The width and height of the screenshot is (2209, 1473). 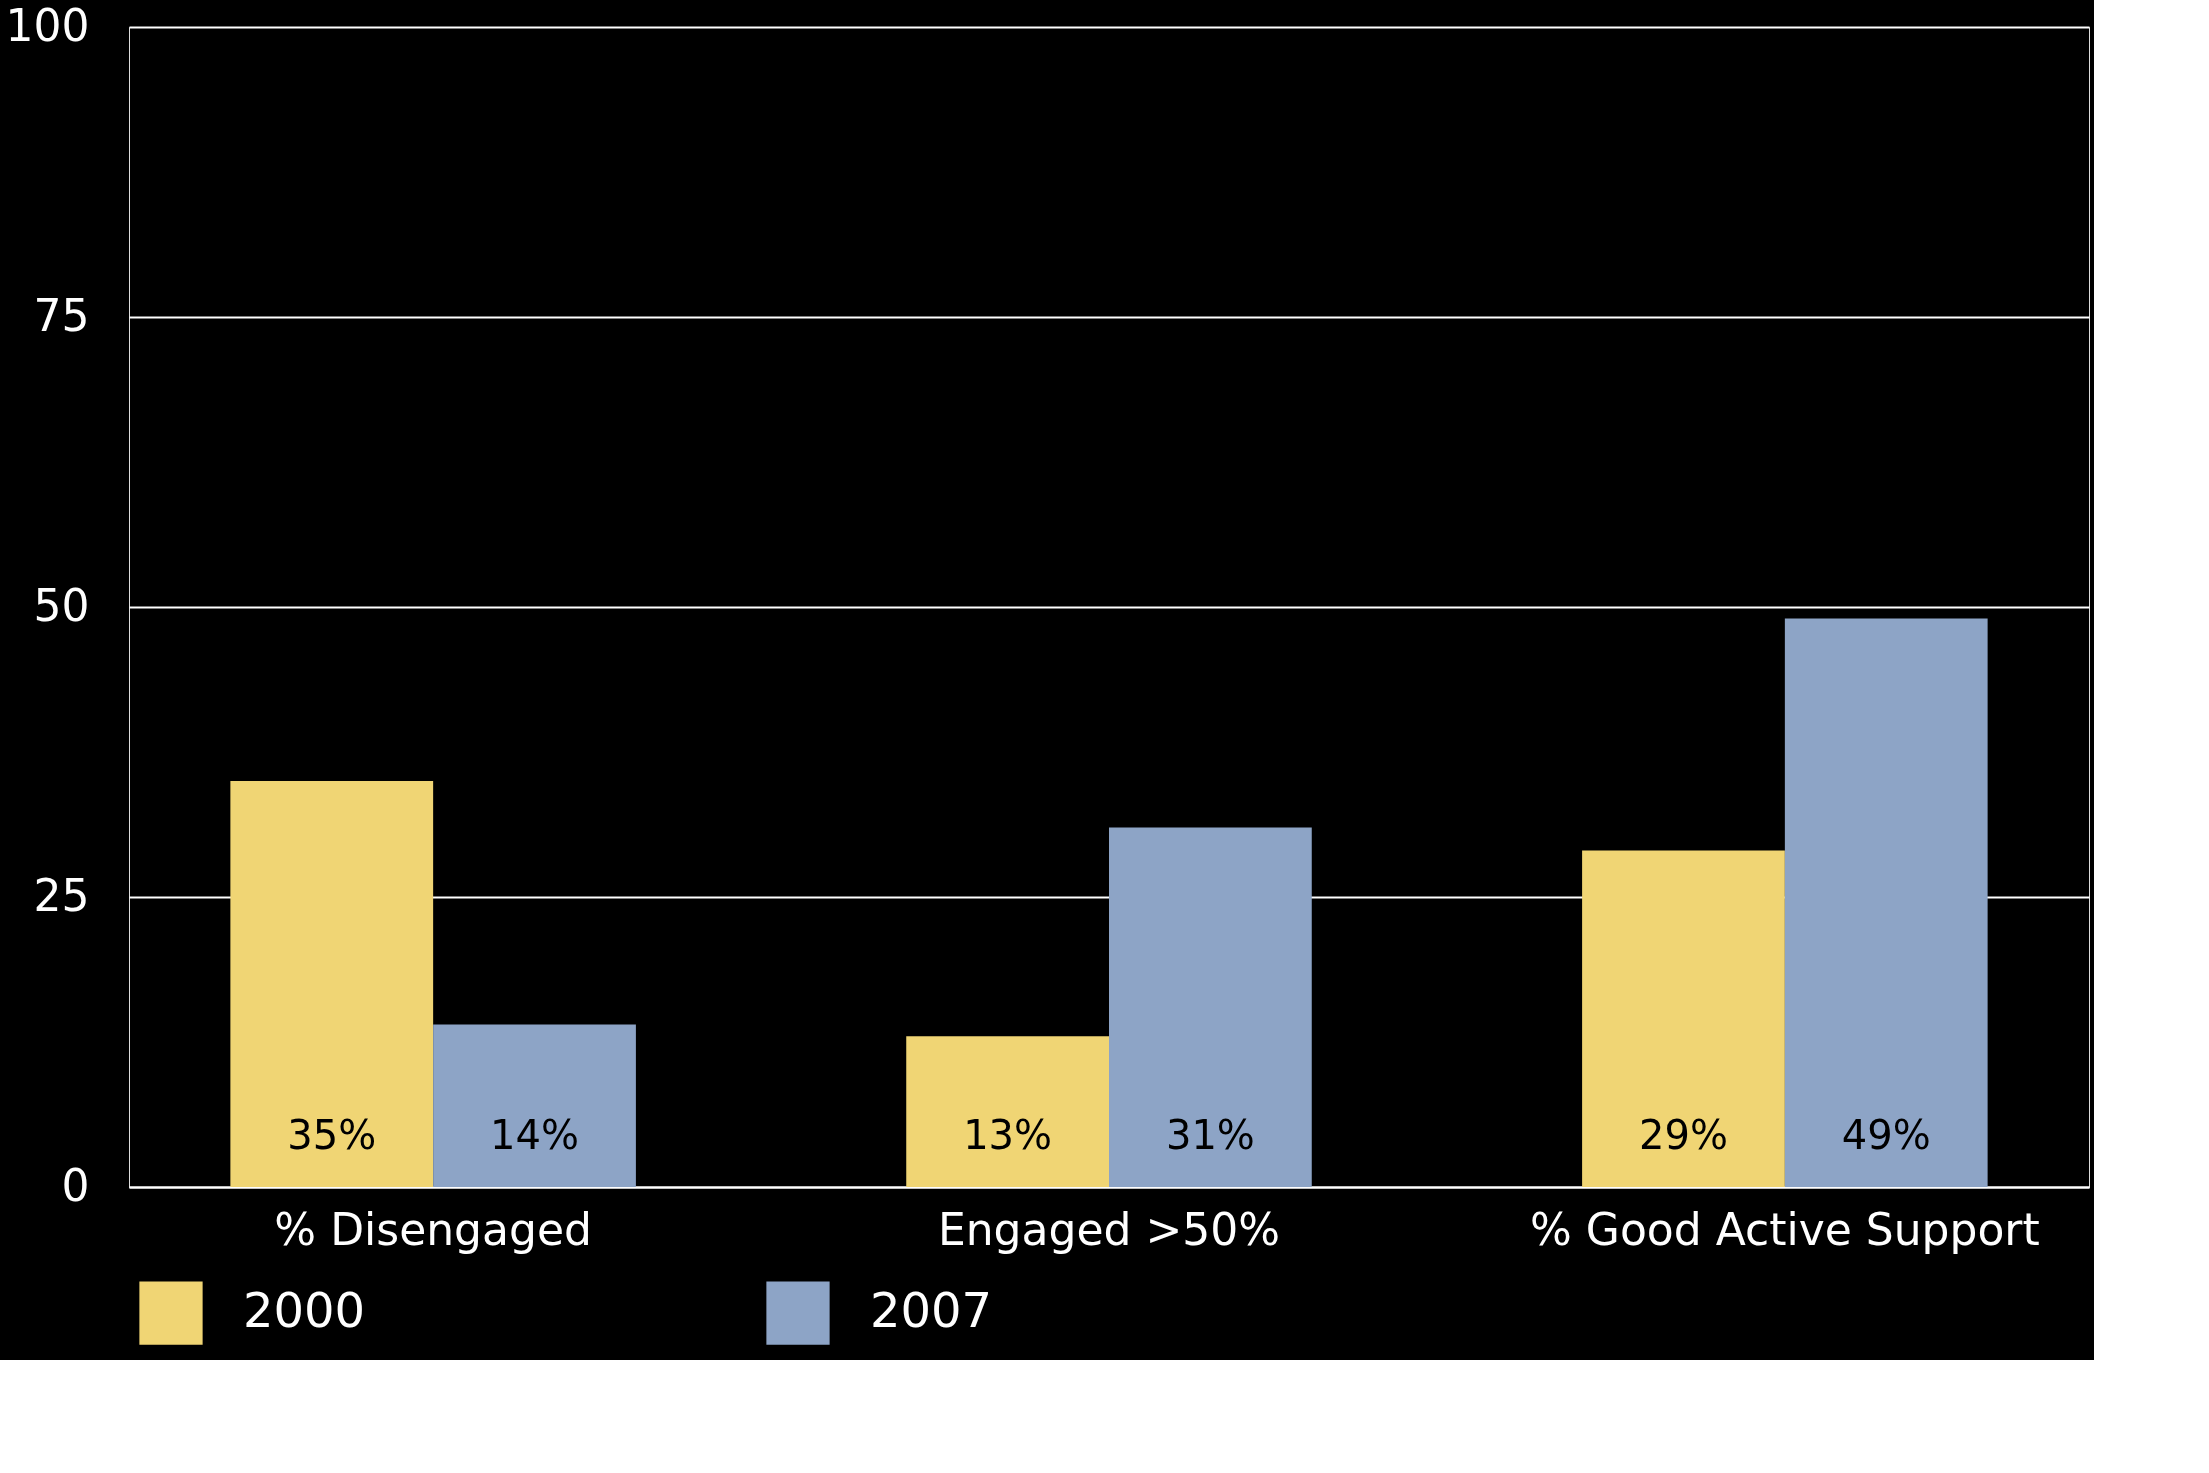 What do you see at coordinates (1008, 1135) in the screenshot?
I see `data-label: 13%` at bounding box center [1008, 1135].